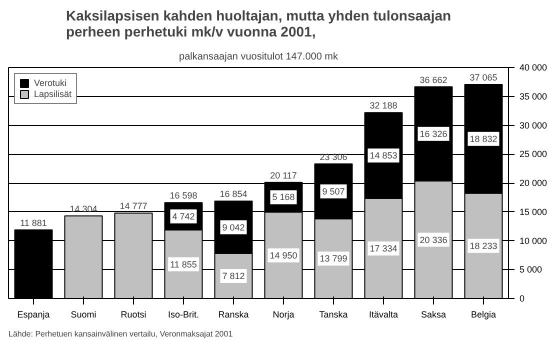 The height and width of the screenshot is (343, 550). What do you see at coordinates (334, 157) in the screenshot?
I see `total-label: 23 306` at bounding box center [334, 157].